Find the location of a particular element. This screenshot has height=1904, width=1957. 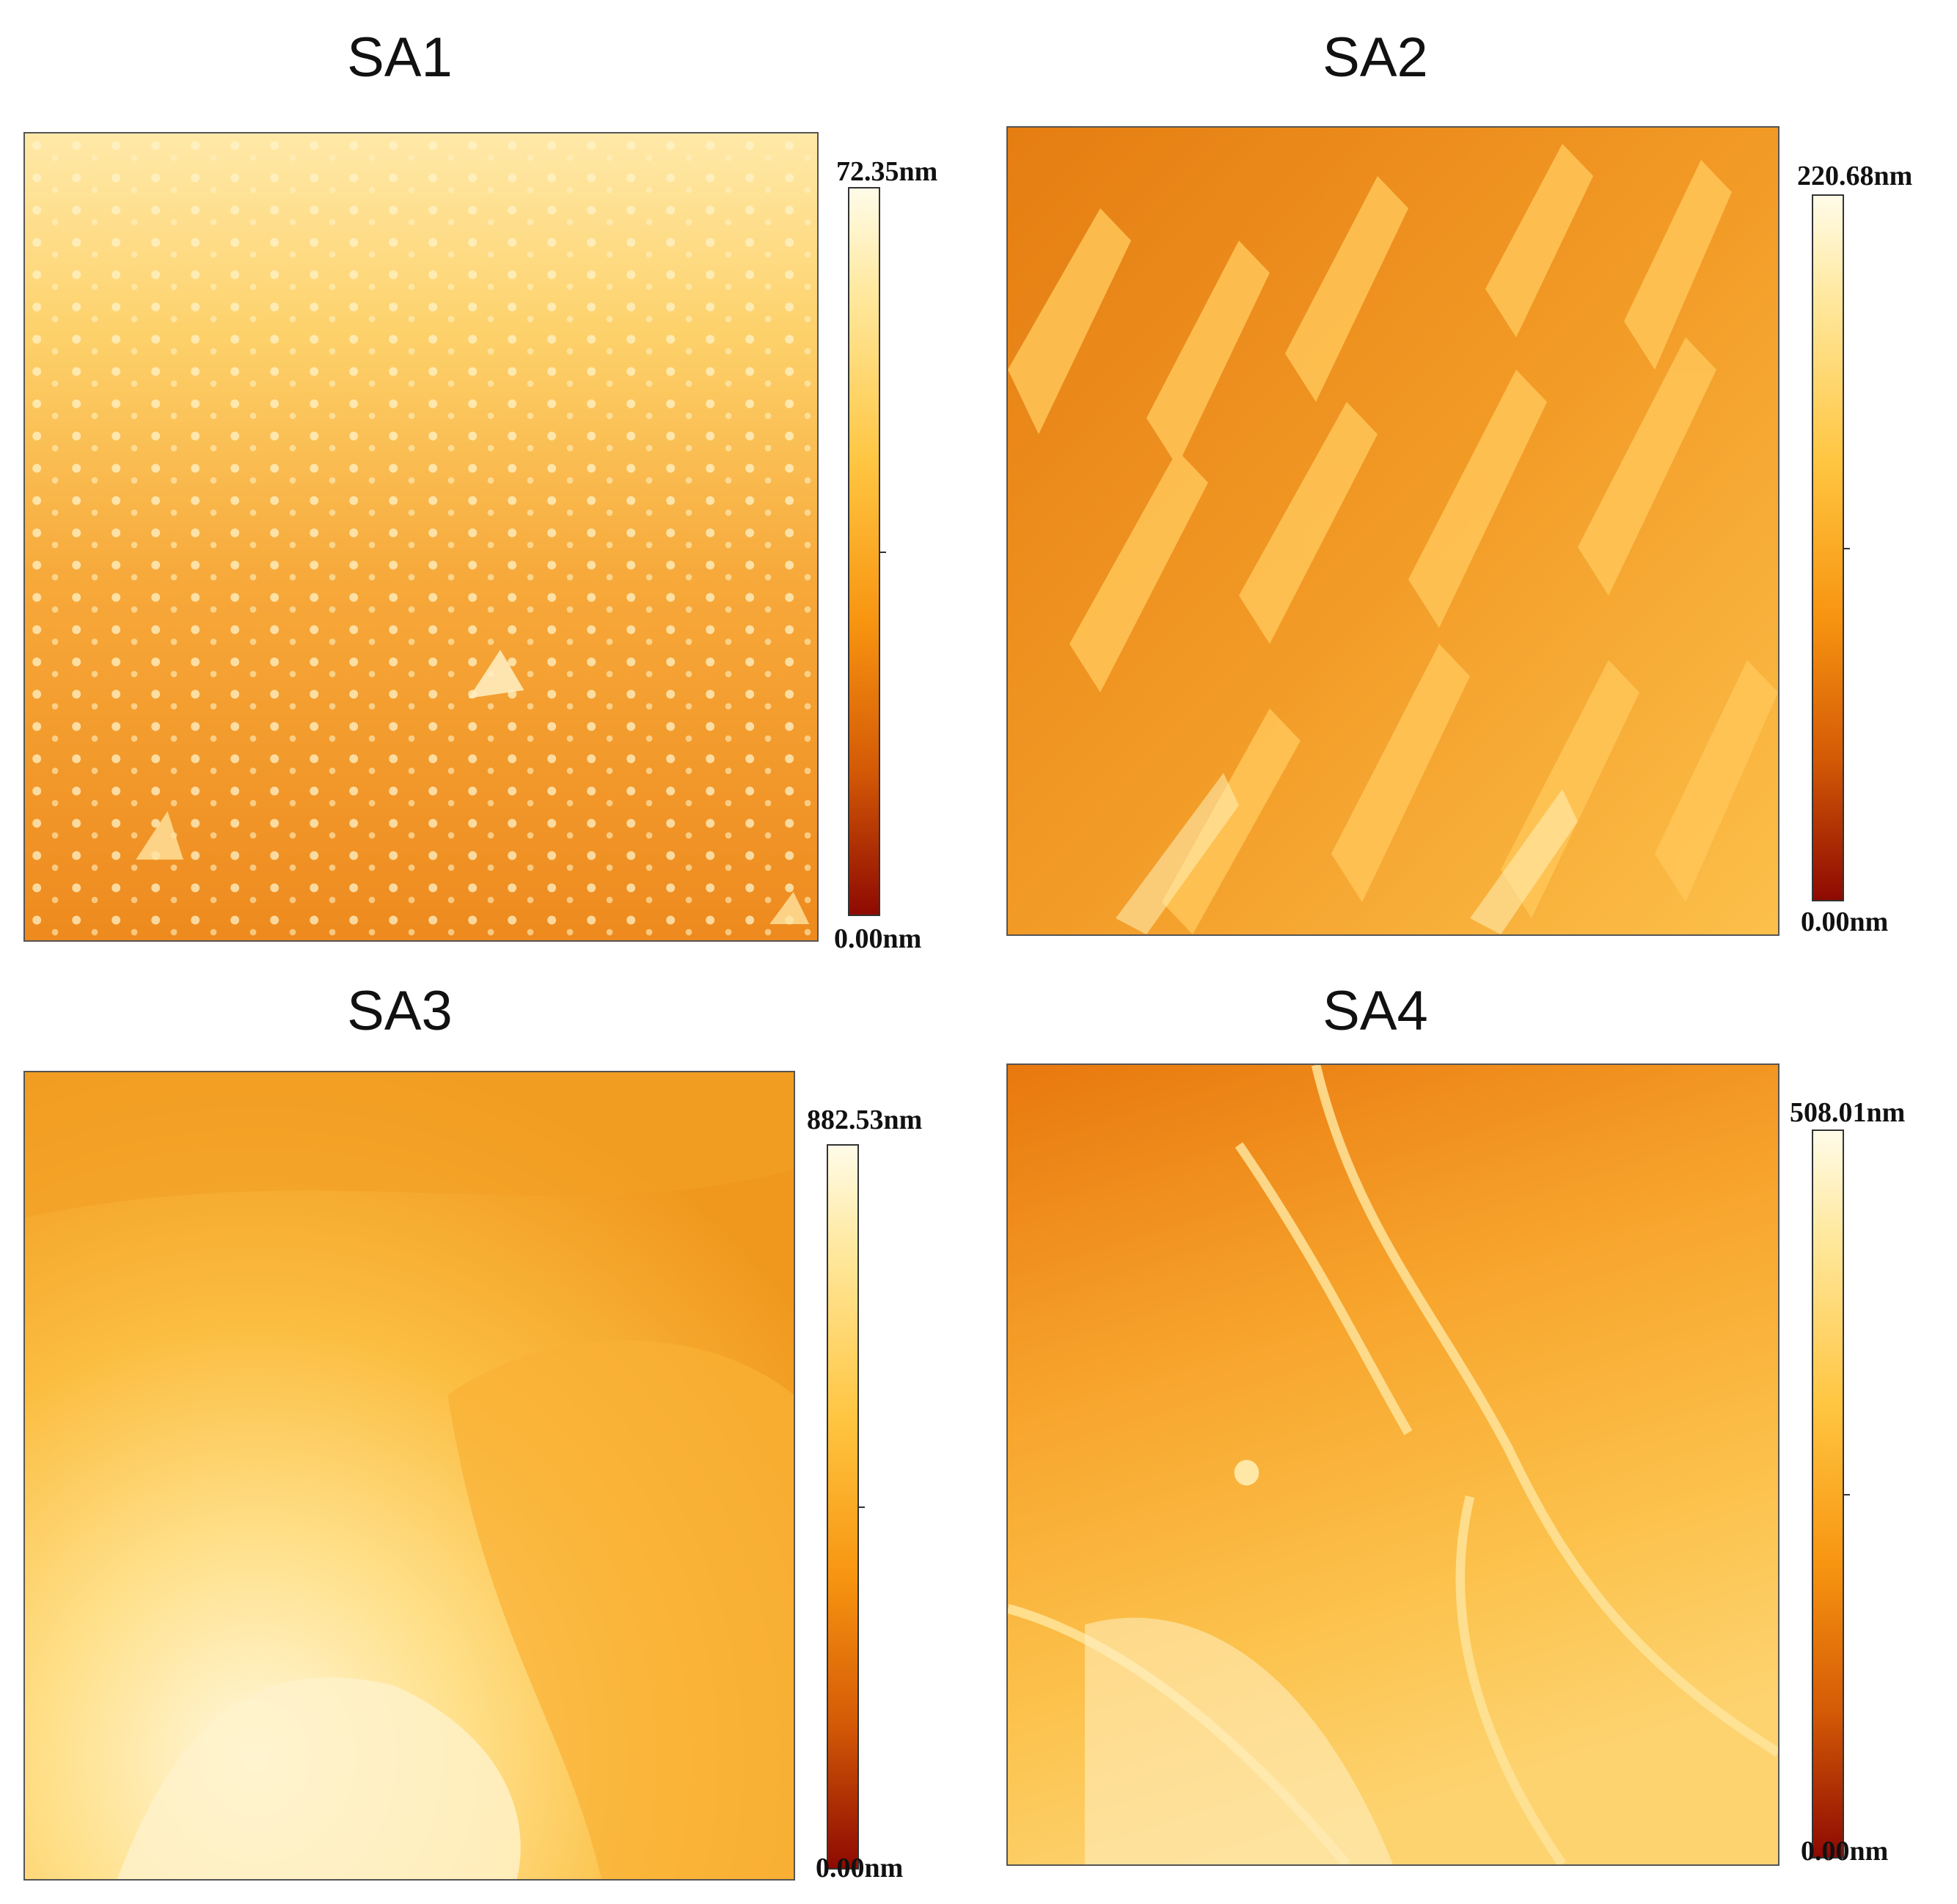

panel-title: SA2 is located at coordinates (1375, 57).